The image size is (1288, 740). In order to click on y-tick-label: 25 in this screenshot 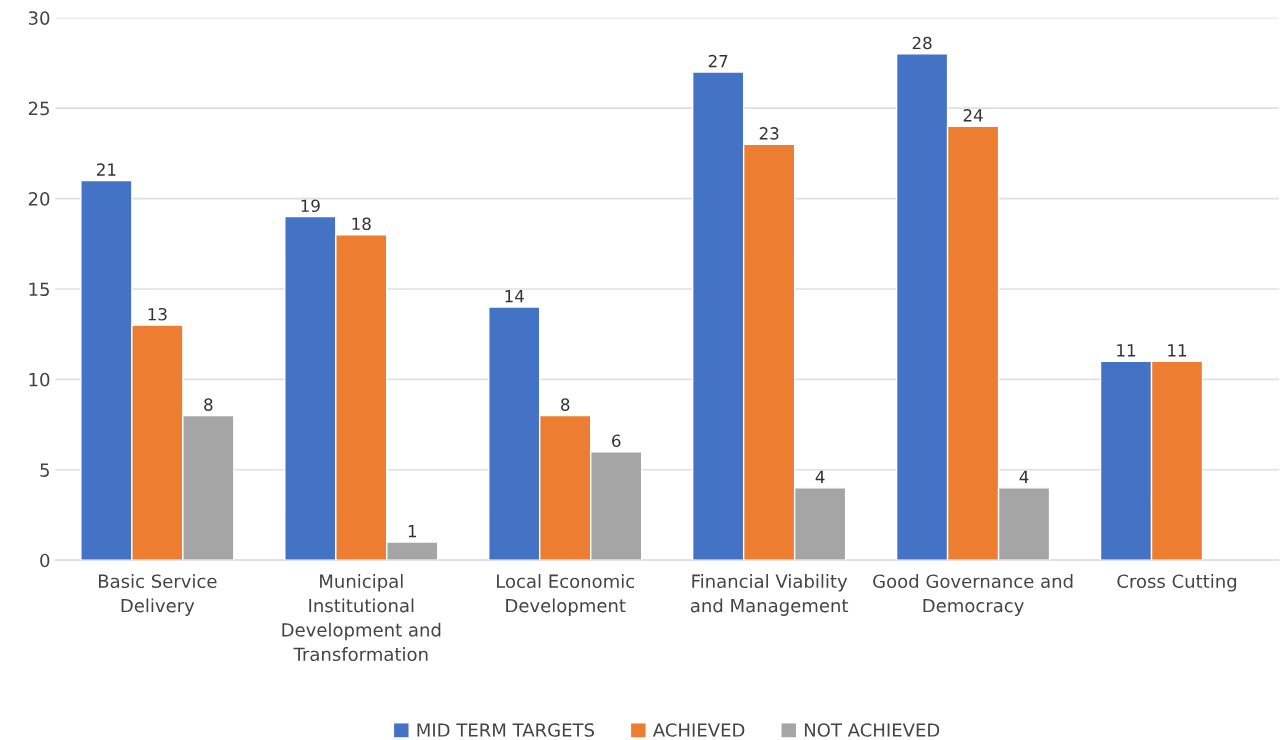, I will do `click(38, 108)`.